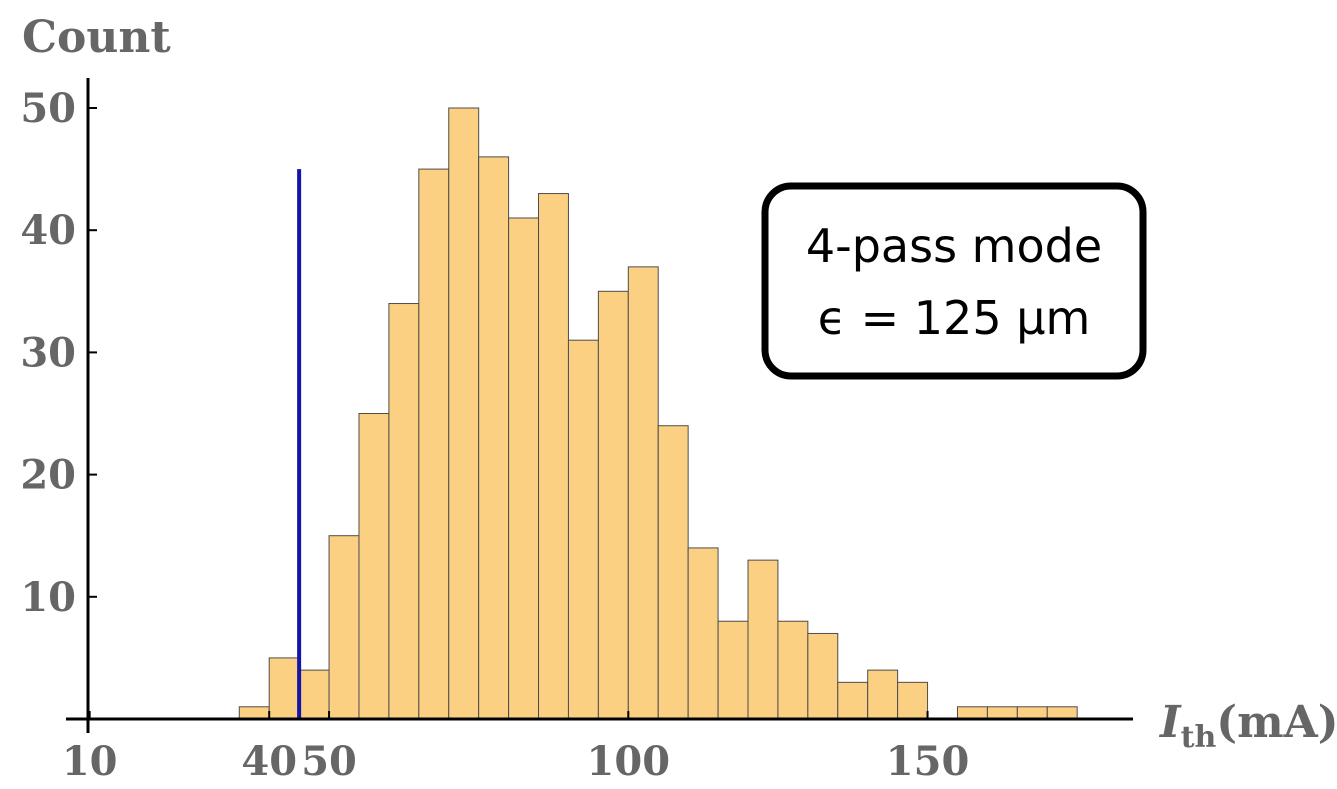 Image resolution: width=1337 pixels, height=789 pixels. I want to click on x-tick-label: 50, so click(329, 761).